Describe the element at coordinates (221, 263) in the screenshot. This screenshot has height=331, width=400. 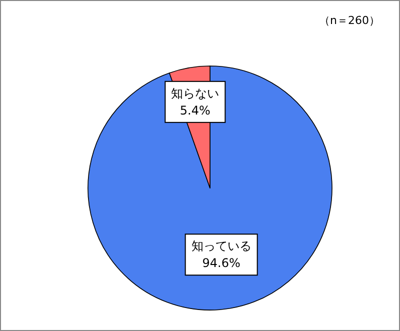
I see `data-label: 94.6%` at that location.